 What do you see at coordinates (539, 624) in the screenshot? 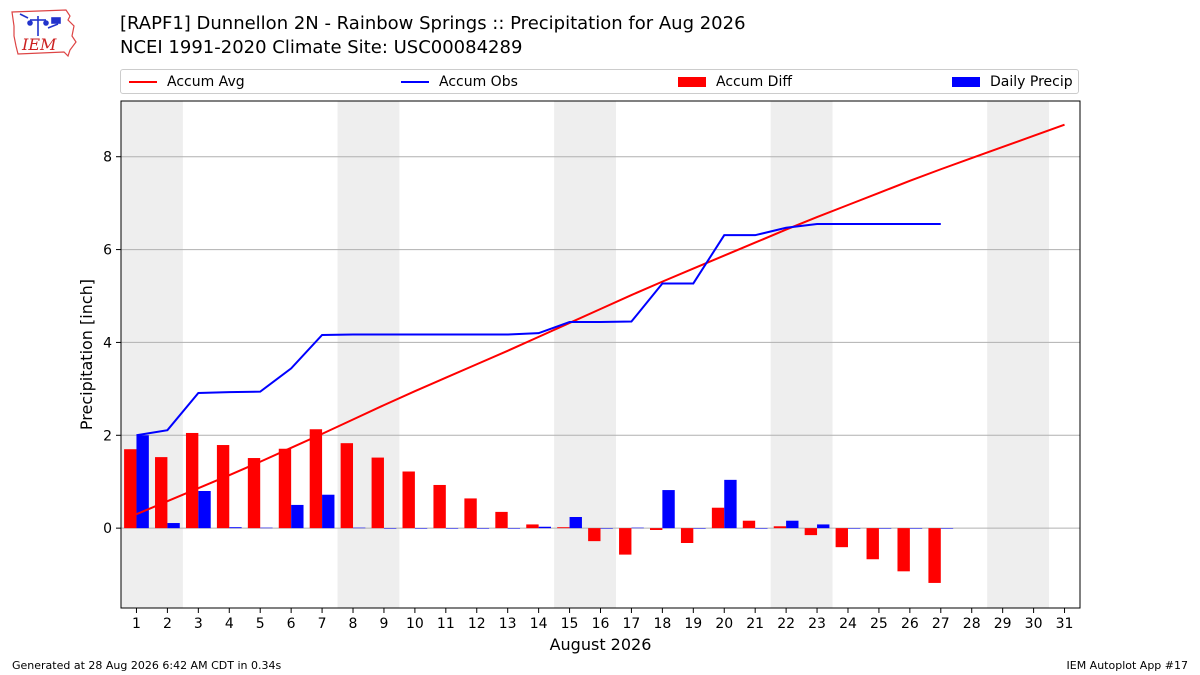
I see `x-tick-label: 14` at bounding box center [539, 624].